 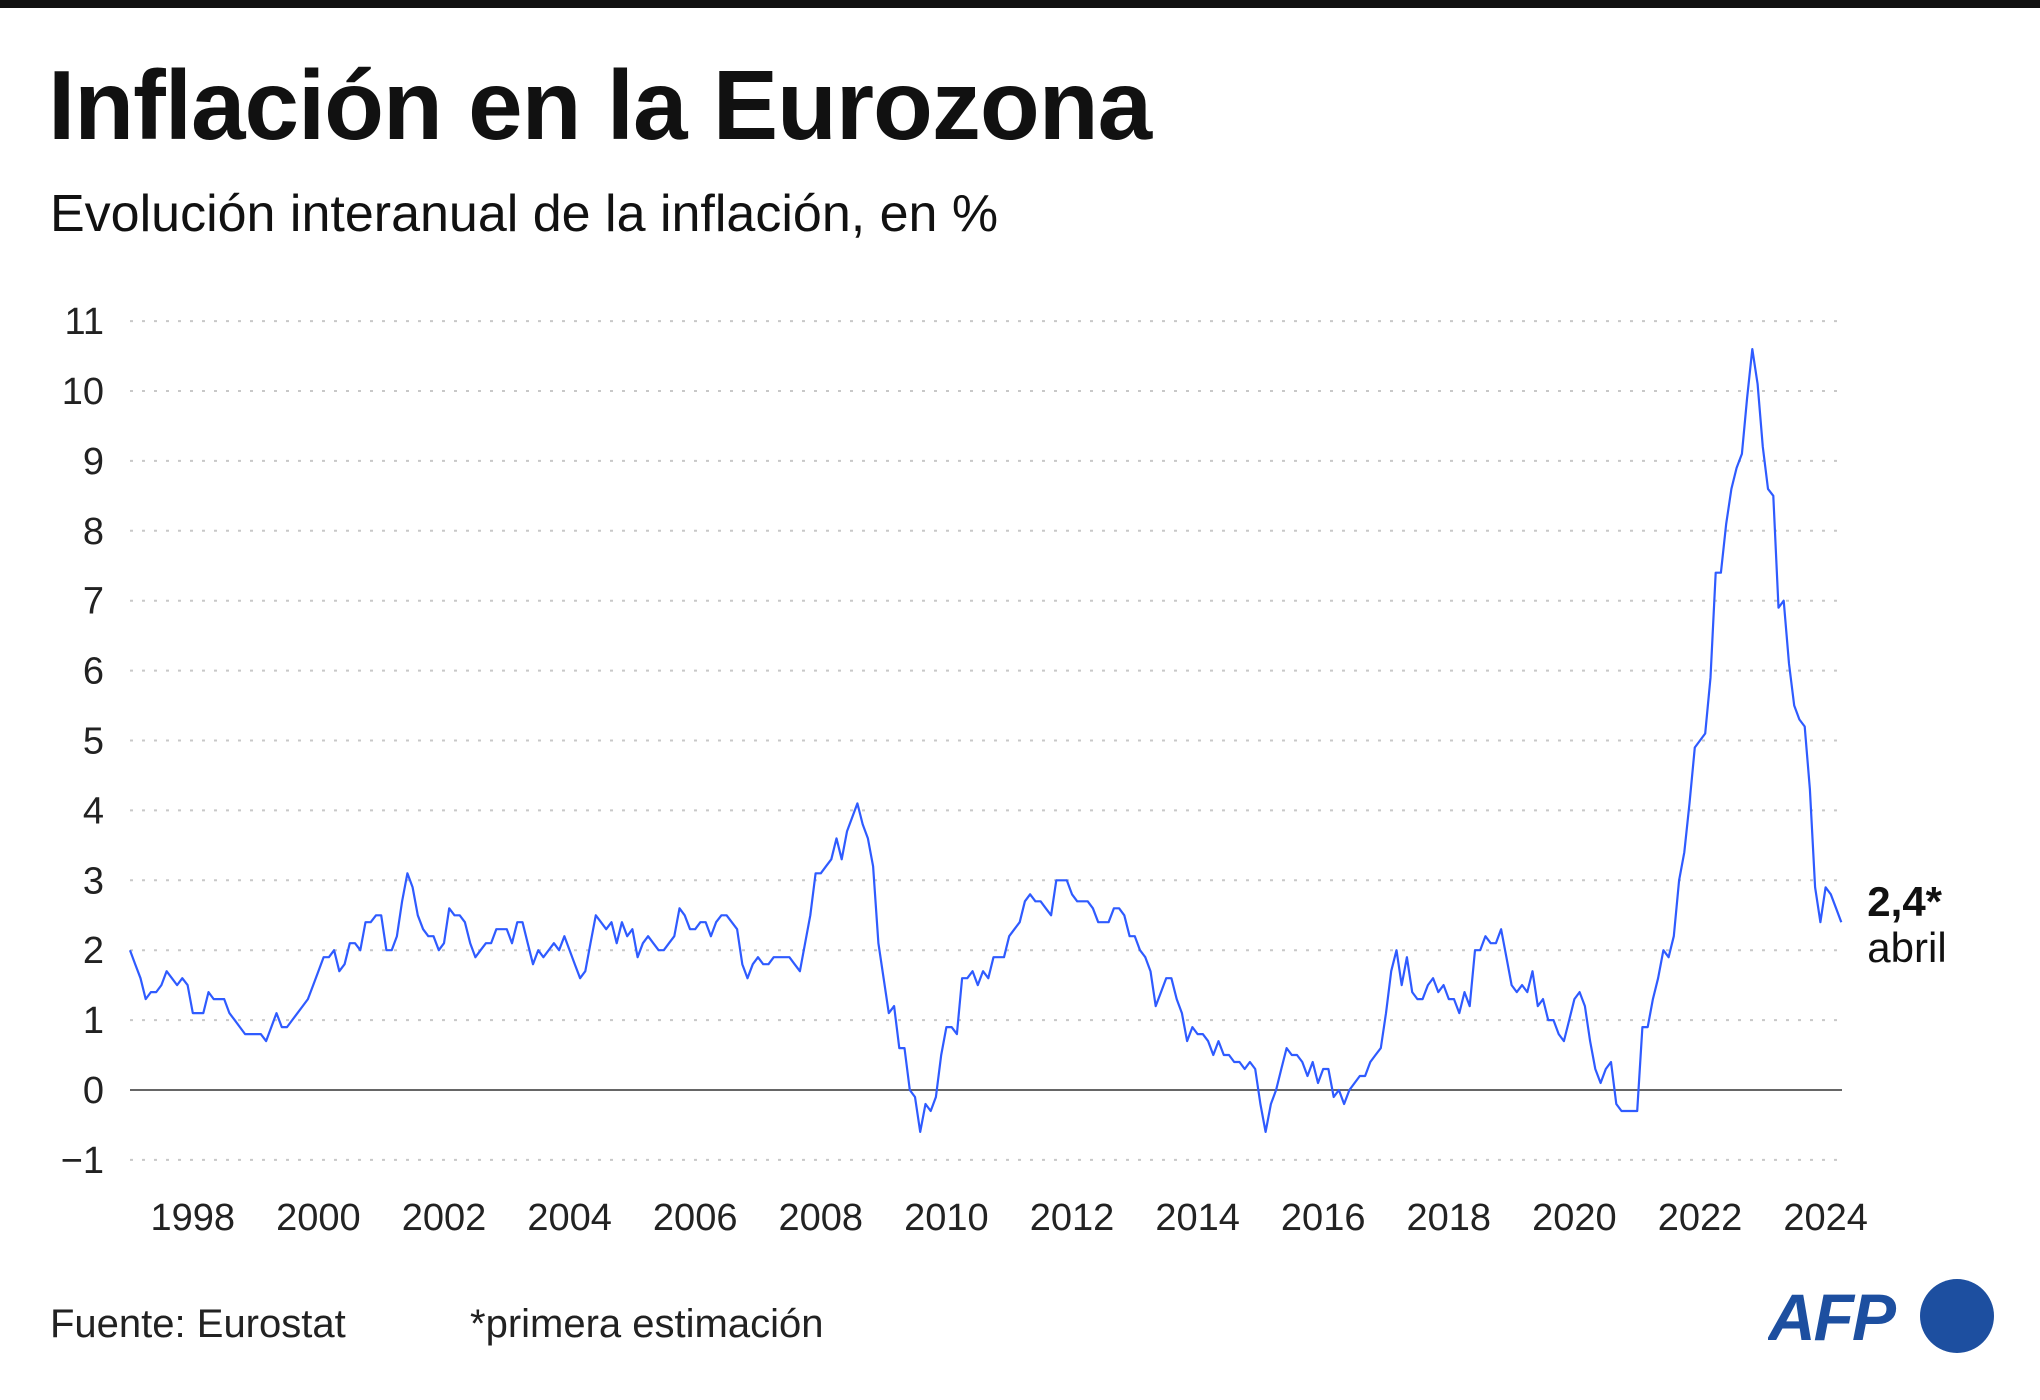 What do you see at coordinates (93, 881) in the screenshot?
I see `y-tick-label: 3` at bounding box center [93, 881].